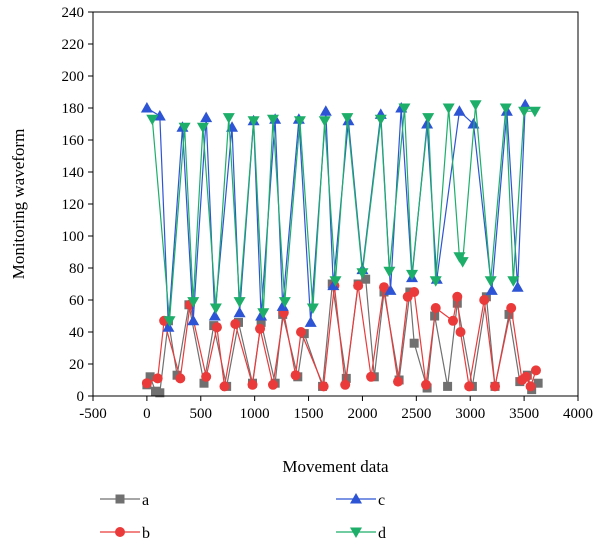  I want to click on y-tick-label: 20, so click(76, 365).